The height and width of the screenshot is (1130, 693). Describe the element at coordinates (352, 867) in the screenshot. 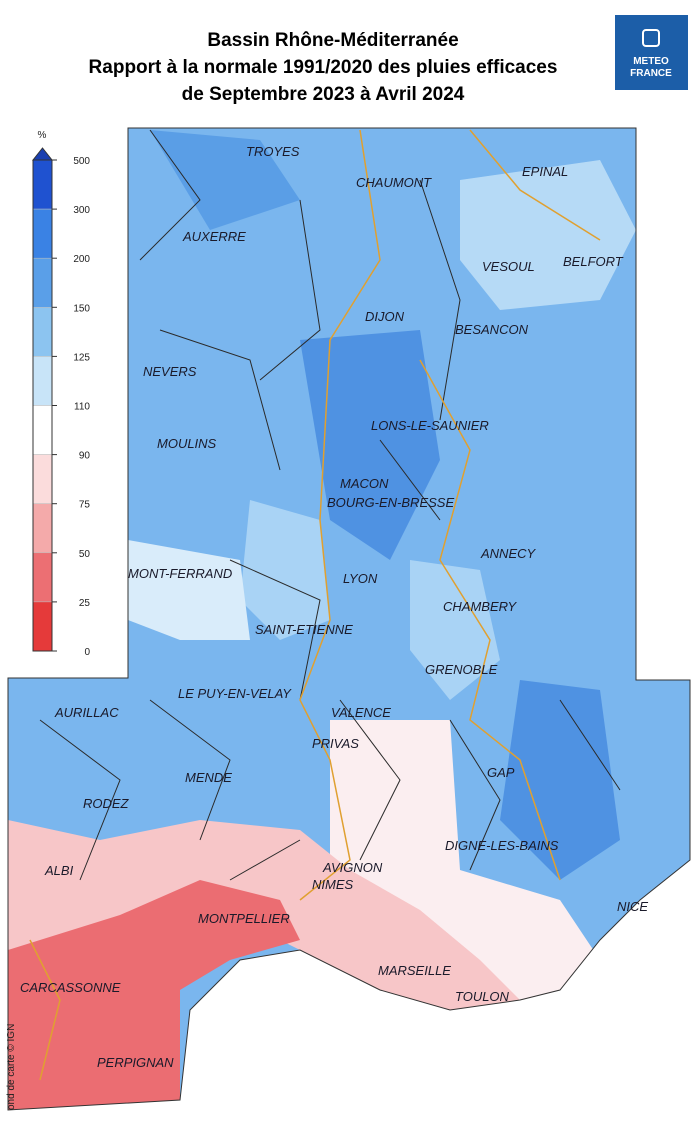

I see `city-label: AVIGNON` at that location.